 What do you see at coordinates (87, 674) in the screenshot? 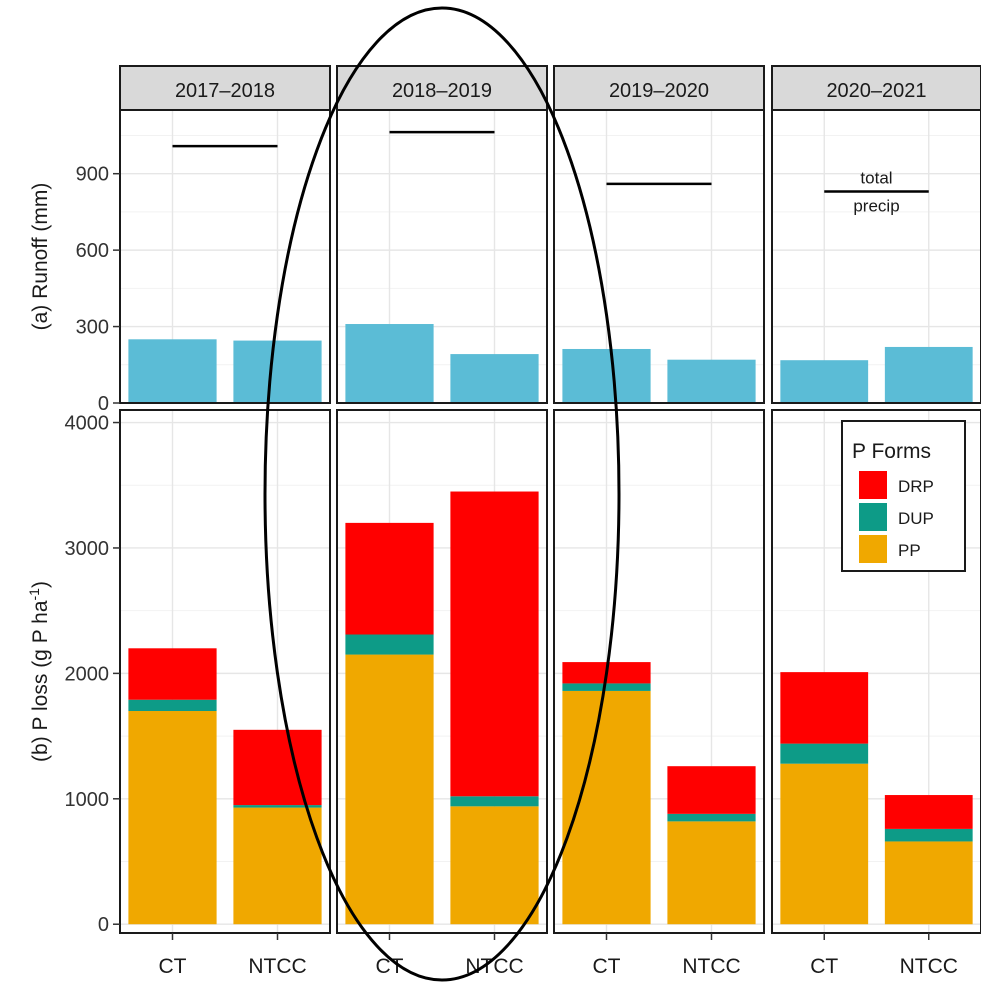
I see `y-tick-label: 2000` at bounding box center [87, 674].